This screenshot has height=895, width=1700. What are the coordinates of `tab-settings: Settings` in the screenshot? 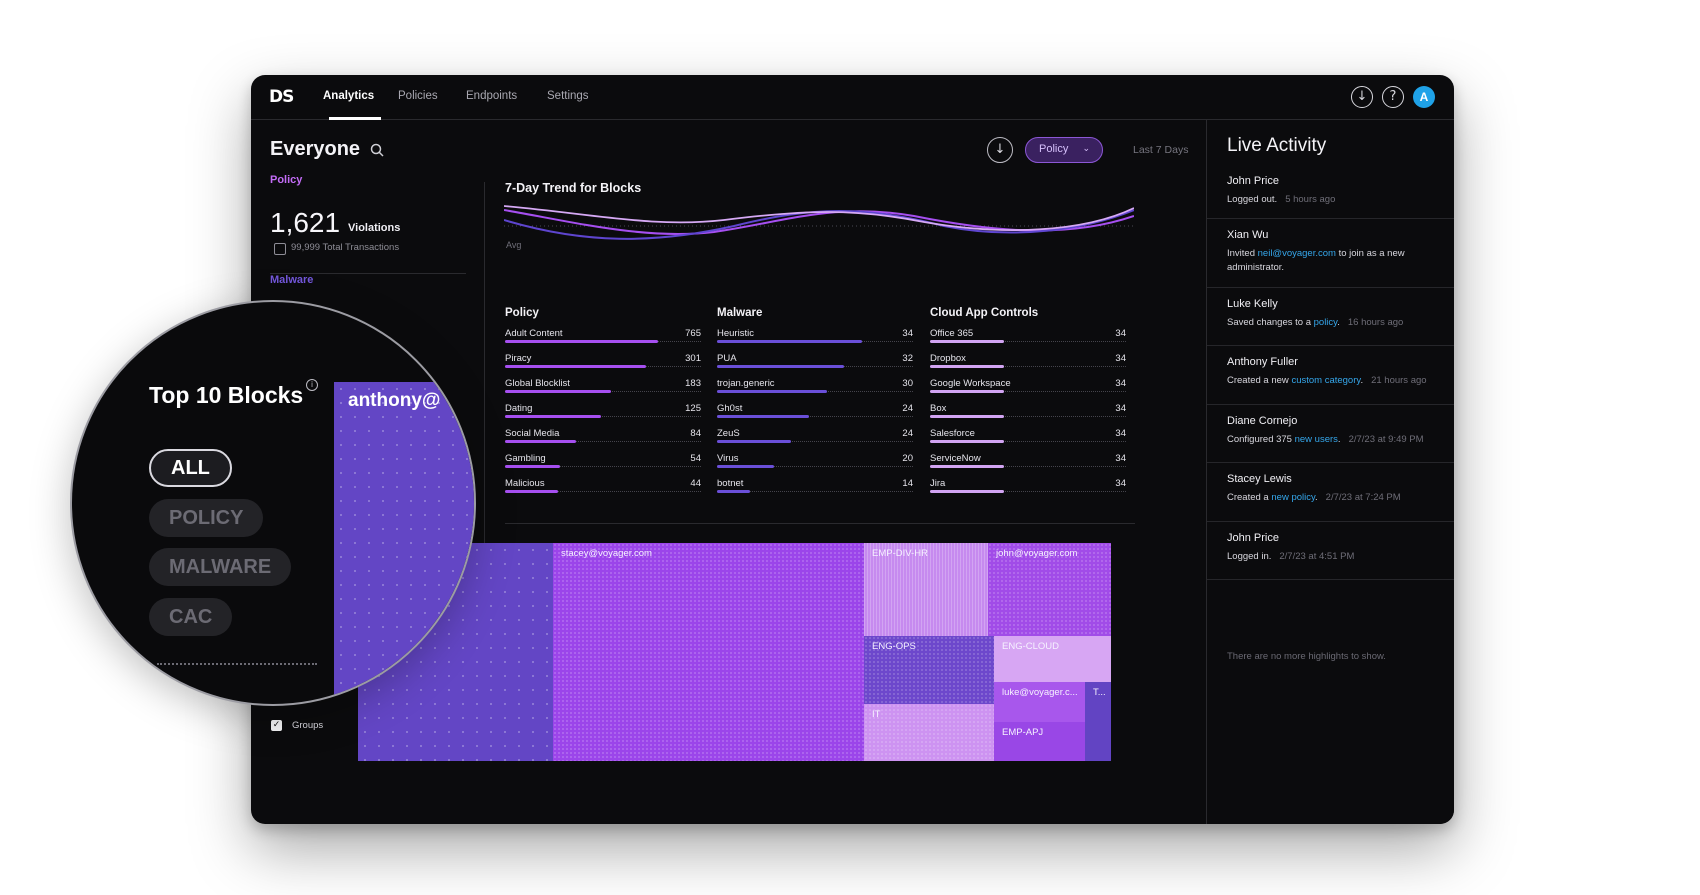 It's located at (568, 96).